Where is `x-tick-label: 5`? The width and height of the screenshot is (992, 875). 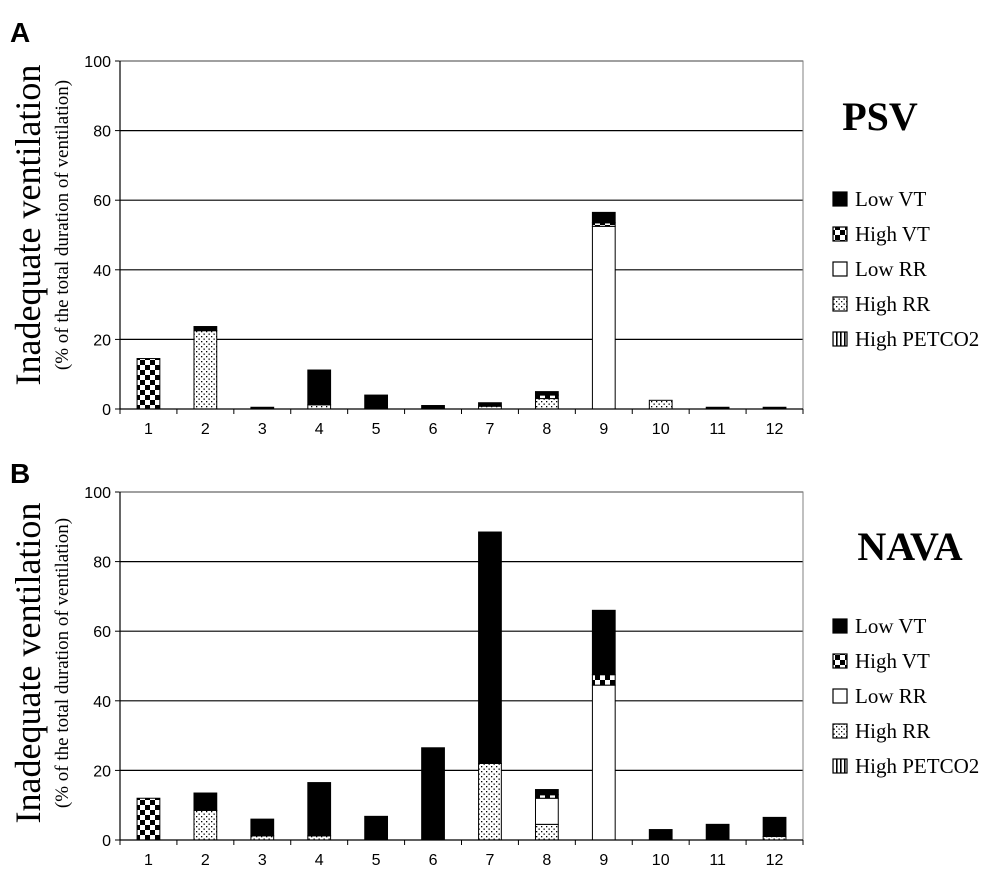
x-tick-label: 5 is located at coordinates (376, 860).